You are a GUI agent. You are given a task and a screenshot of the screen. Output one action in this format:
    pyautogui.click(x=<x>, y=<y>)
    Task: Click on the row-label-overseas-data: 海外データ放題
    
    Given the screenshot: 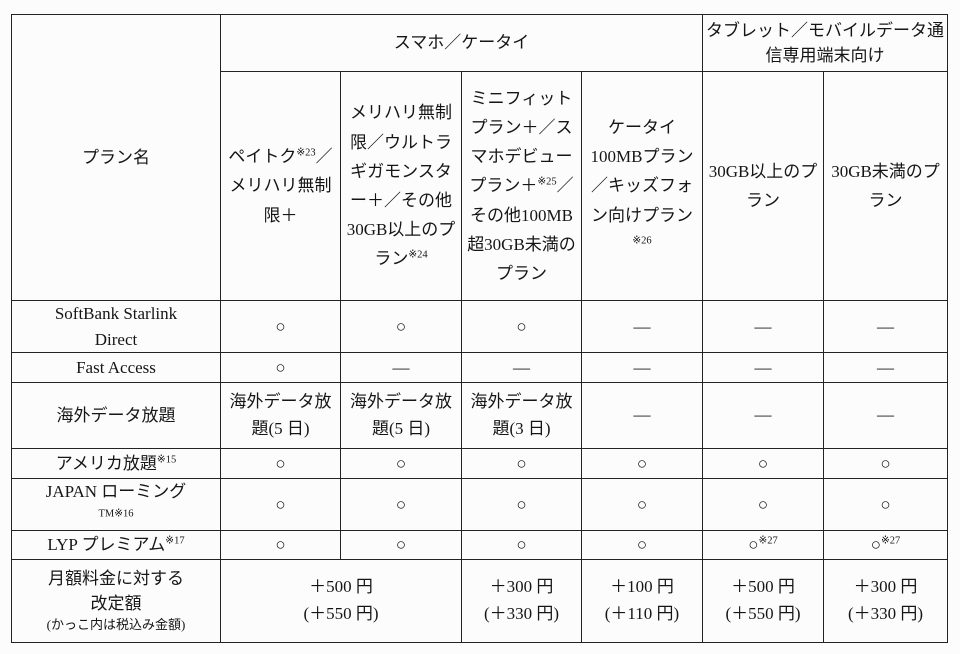 What is the action you would take?
    pyautogui.click(x=116, y=415)
    